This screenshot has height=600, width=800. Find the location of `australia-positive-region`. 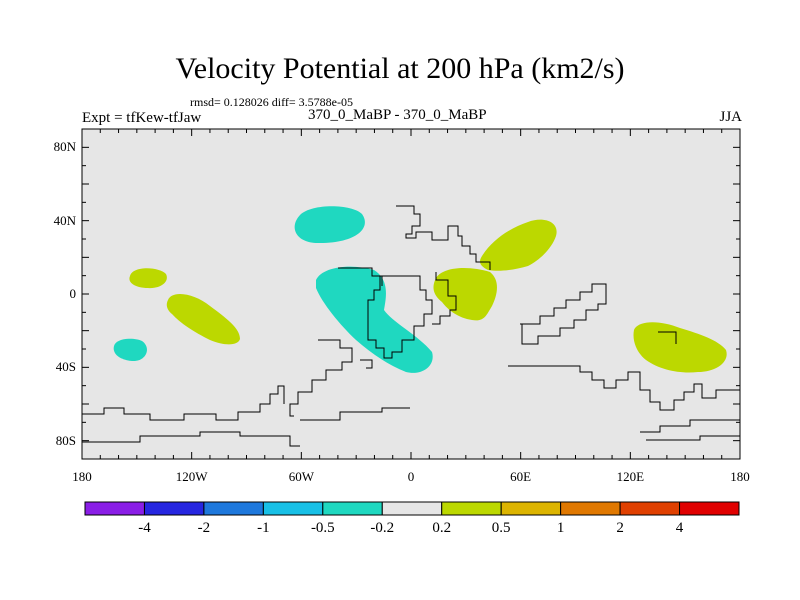

australia-positive-region is located at coordinates (680, 347).